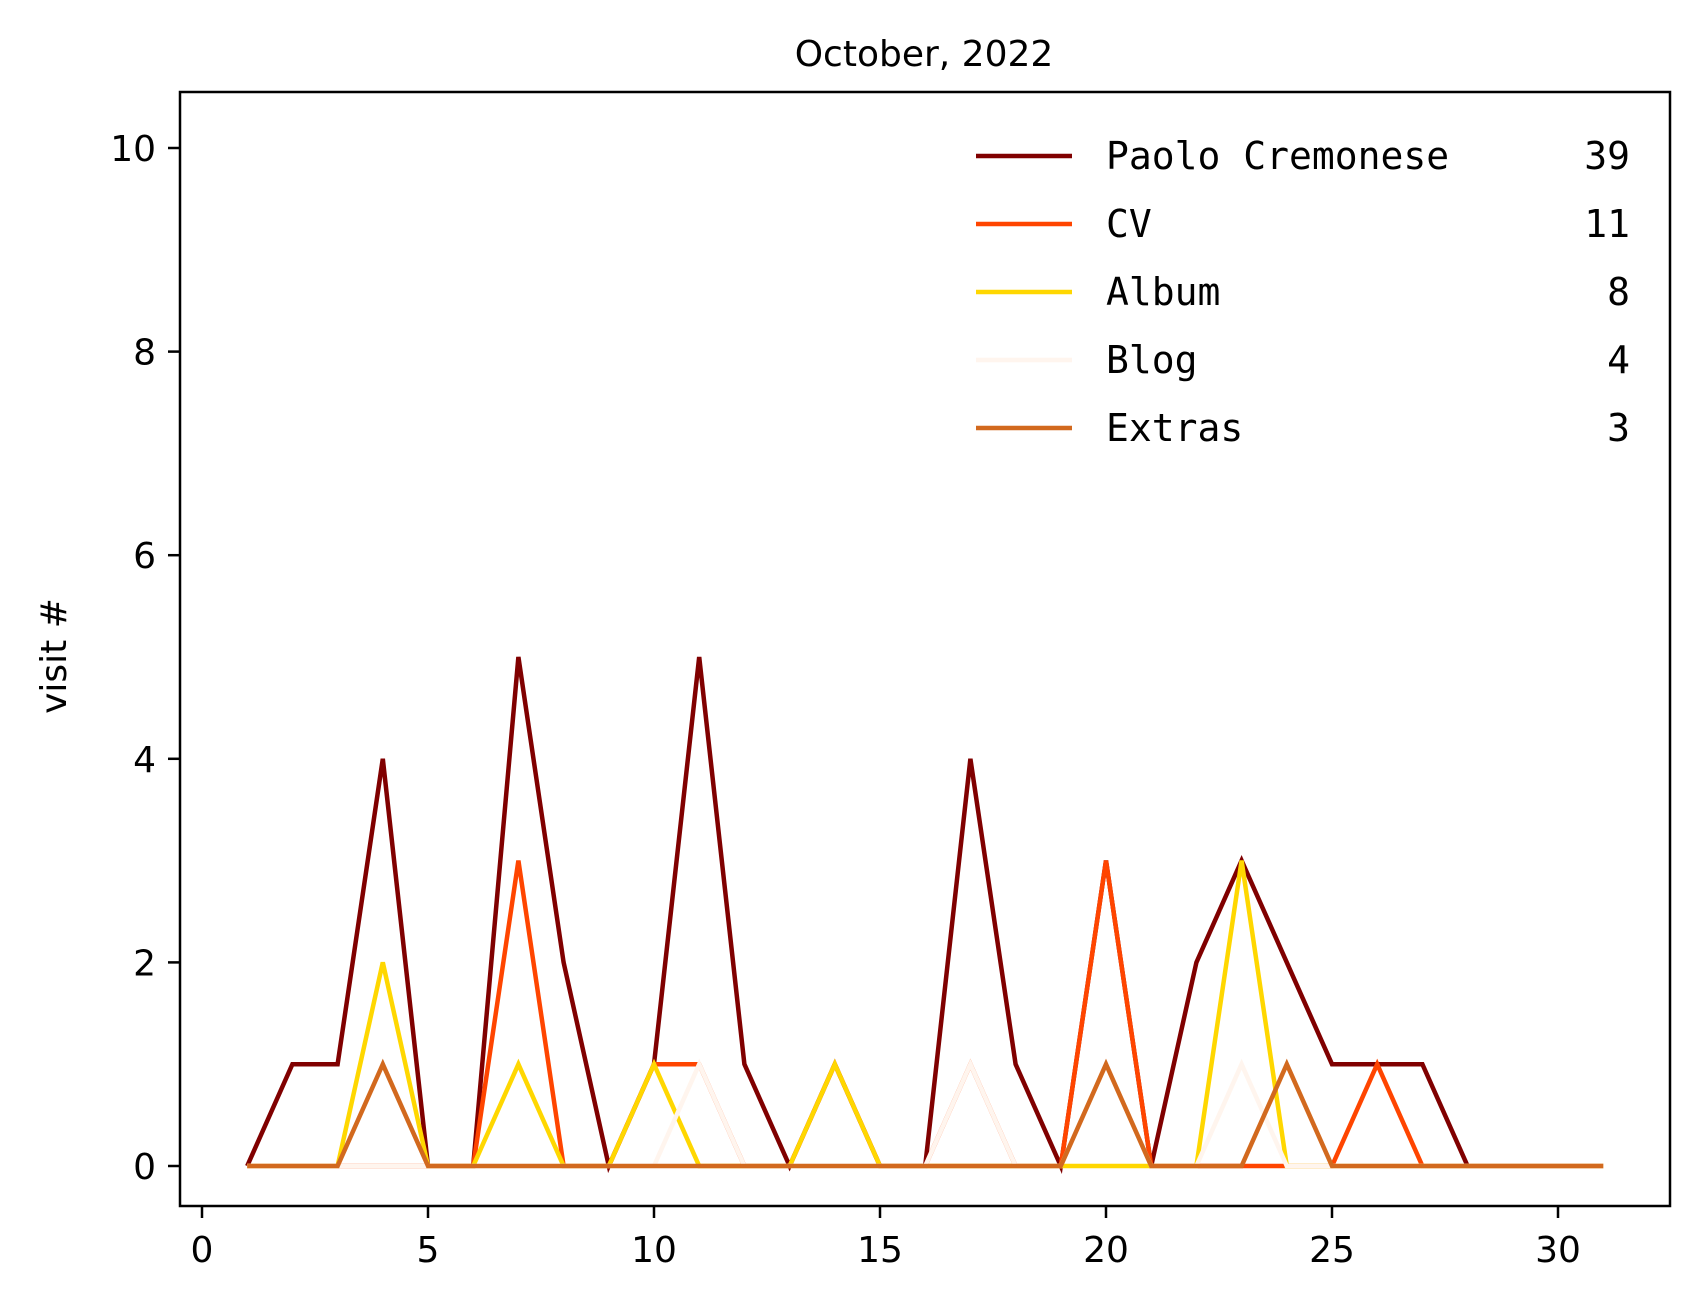 This screenshot has width=1697, height=1305. Describe the element at coordinates (133, 149) in the screenshot. I see `y-tick-label-5: 10` at that location.